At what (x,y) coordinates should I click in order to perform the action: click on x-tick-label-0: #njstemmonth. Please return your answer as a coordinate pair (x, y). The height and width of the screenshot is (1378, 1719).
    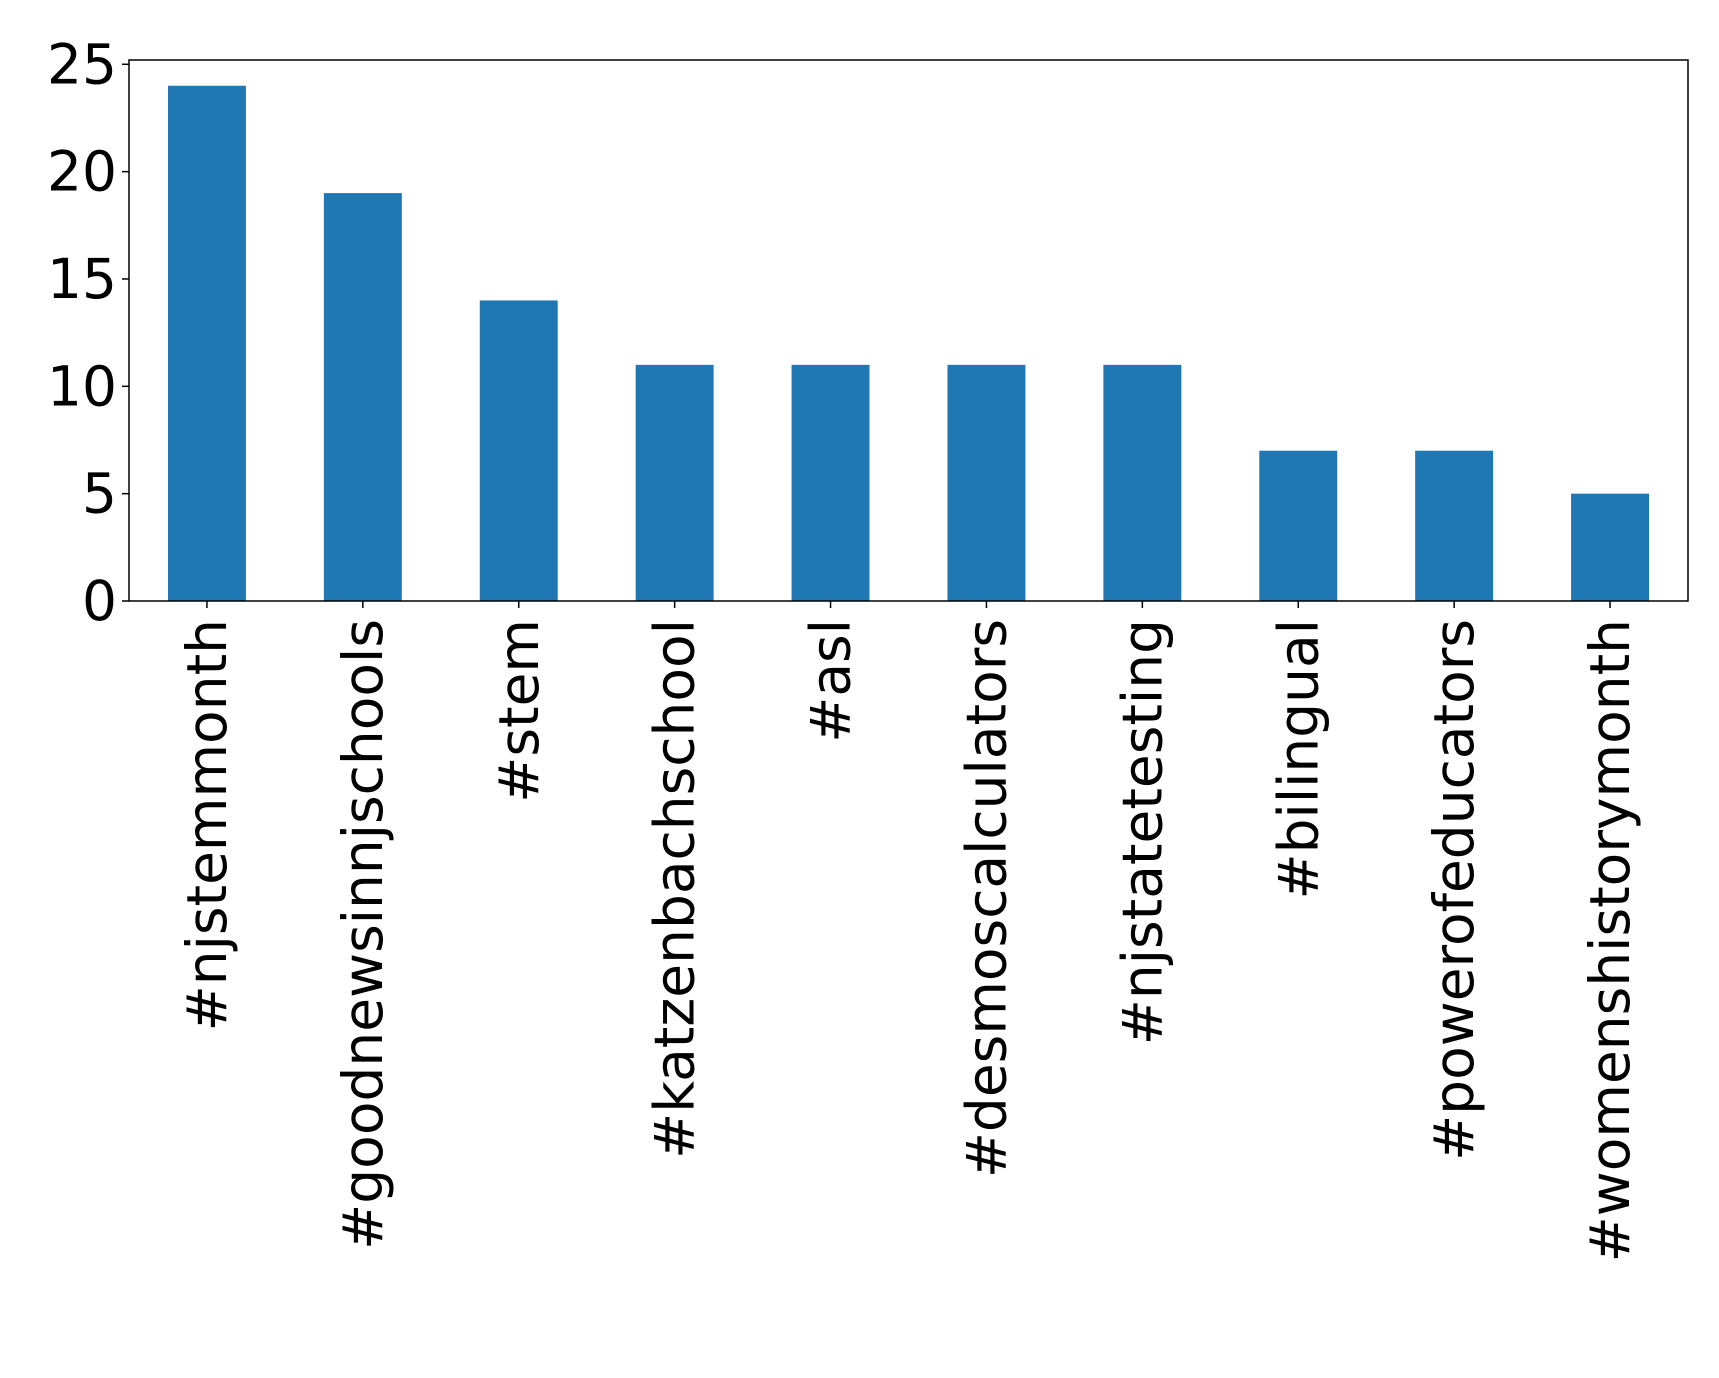
    Looking at the image, I should click on (207, 825).